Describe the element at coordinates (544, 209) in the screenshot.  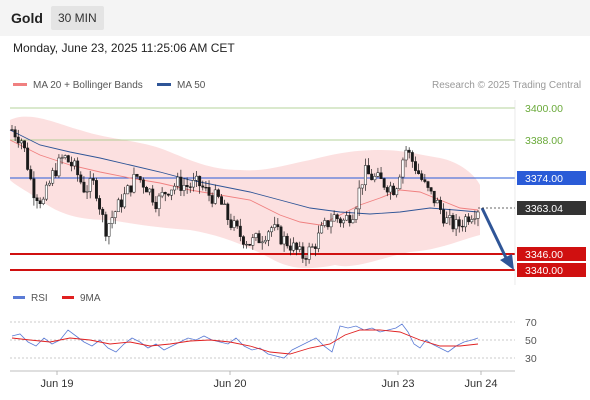
I see `current-price-label: 3363.04` at that location.